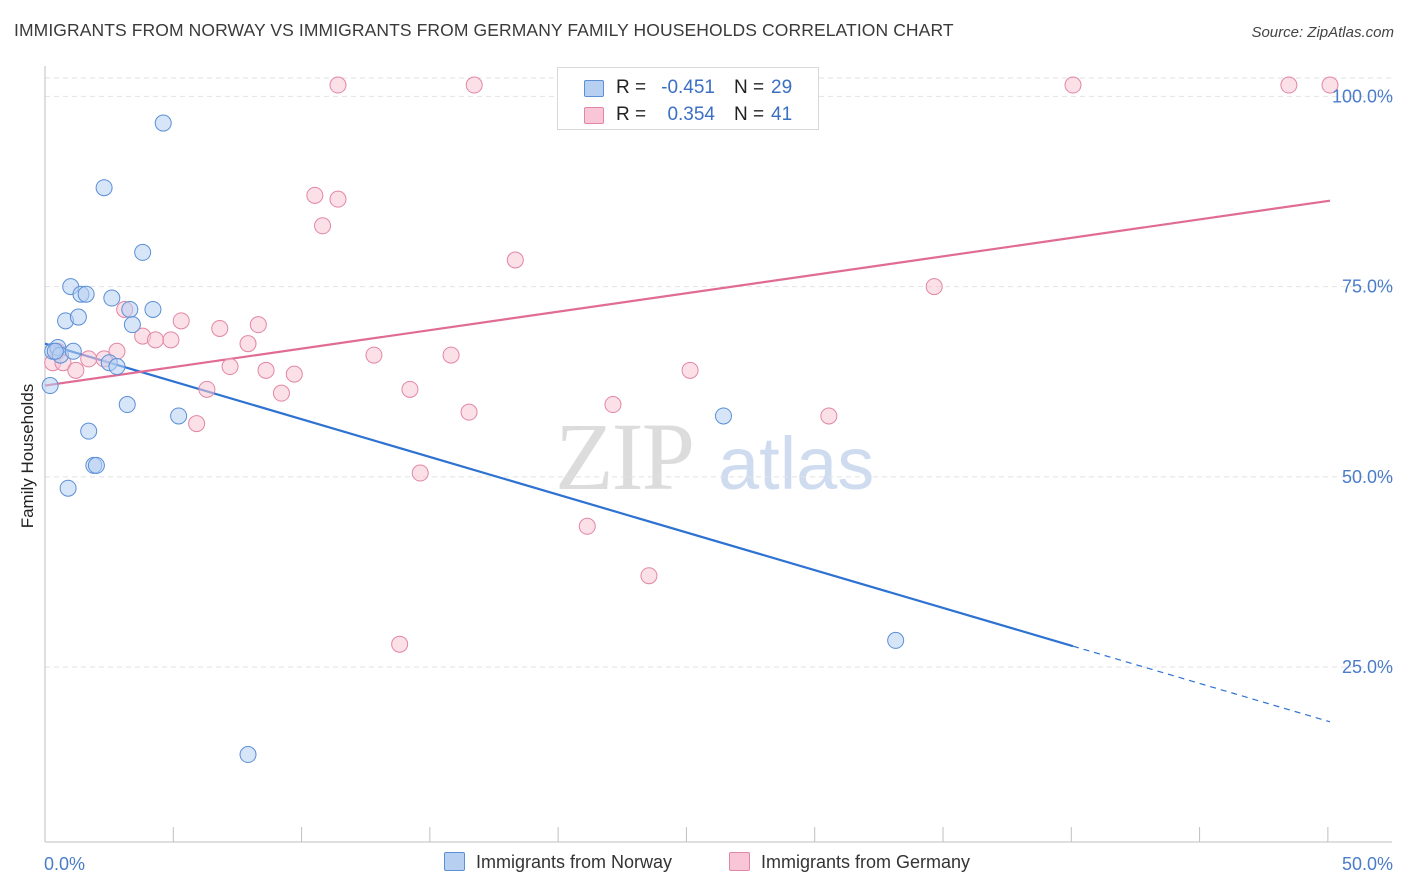  I want to click on legend-label-norway: Immigrants from Norway, so click(574, 862).